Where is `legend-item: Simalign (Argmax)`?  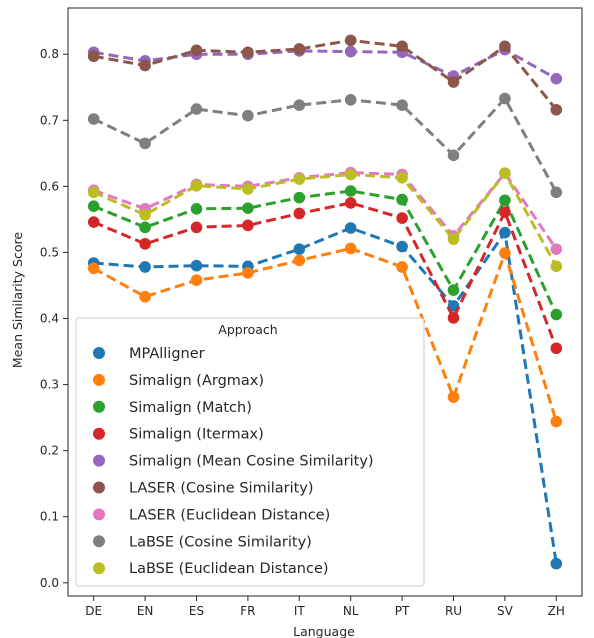
legend-item: Simalign (Argmax) is located at coordinates (178, 381).